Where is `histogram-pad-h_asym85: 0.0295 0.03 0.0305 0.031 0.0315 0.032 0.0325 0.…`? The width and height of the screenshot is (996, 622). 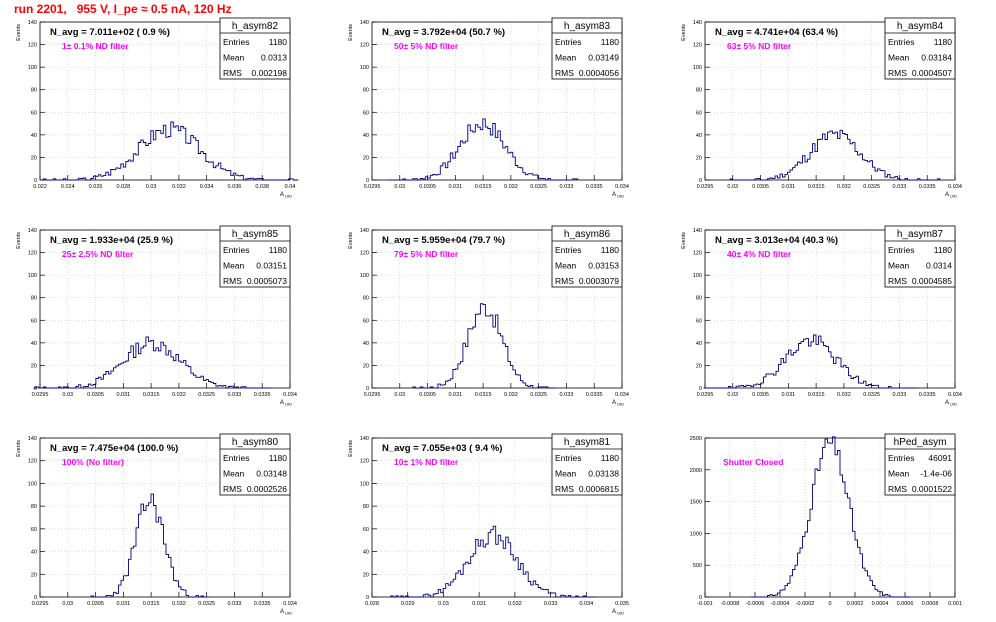 histogram-pad-h_asym85: 0.0295 0.03 0.0305 0.031 0.0315 0.032 0.0325 0.… is located at coordinates (156, 316).